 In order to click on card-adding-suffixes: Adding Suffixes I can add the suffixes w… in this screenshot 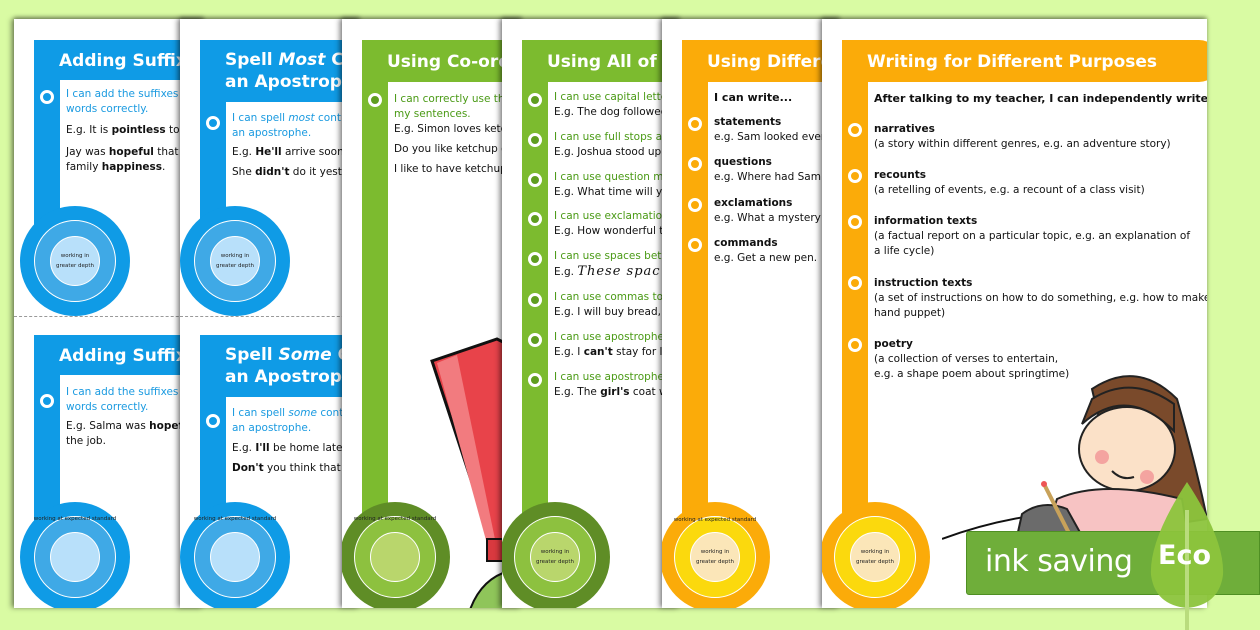, I will do `click(109, 313)`.